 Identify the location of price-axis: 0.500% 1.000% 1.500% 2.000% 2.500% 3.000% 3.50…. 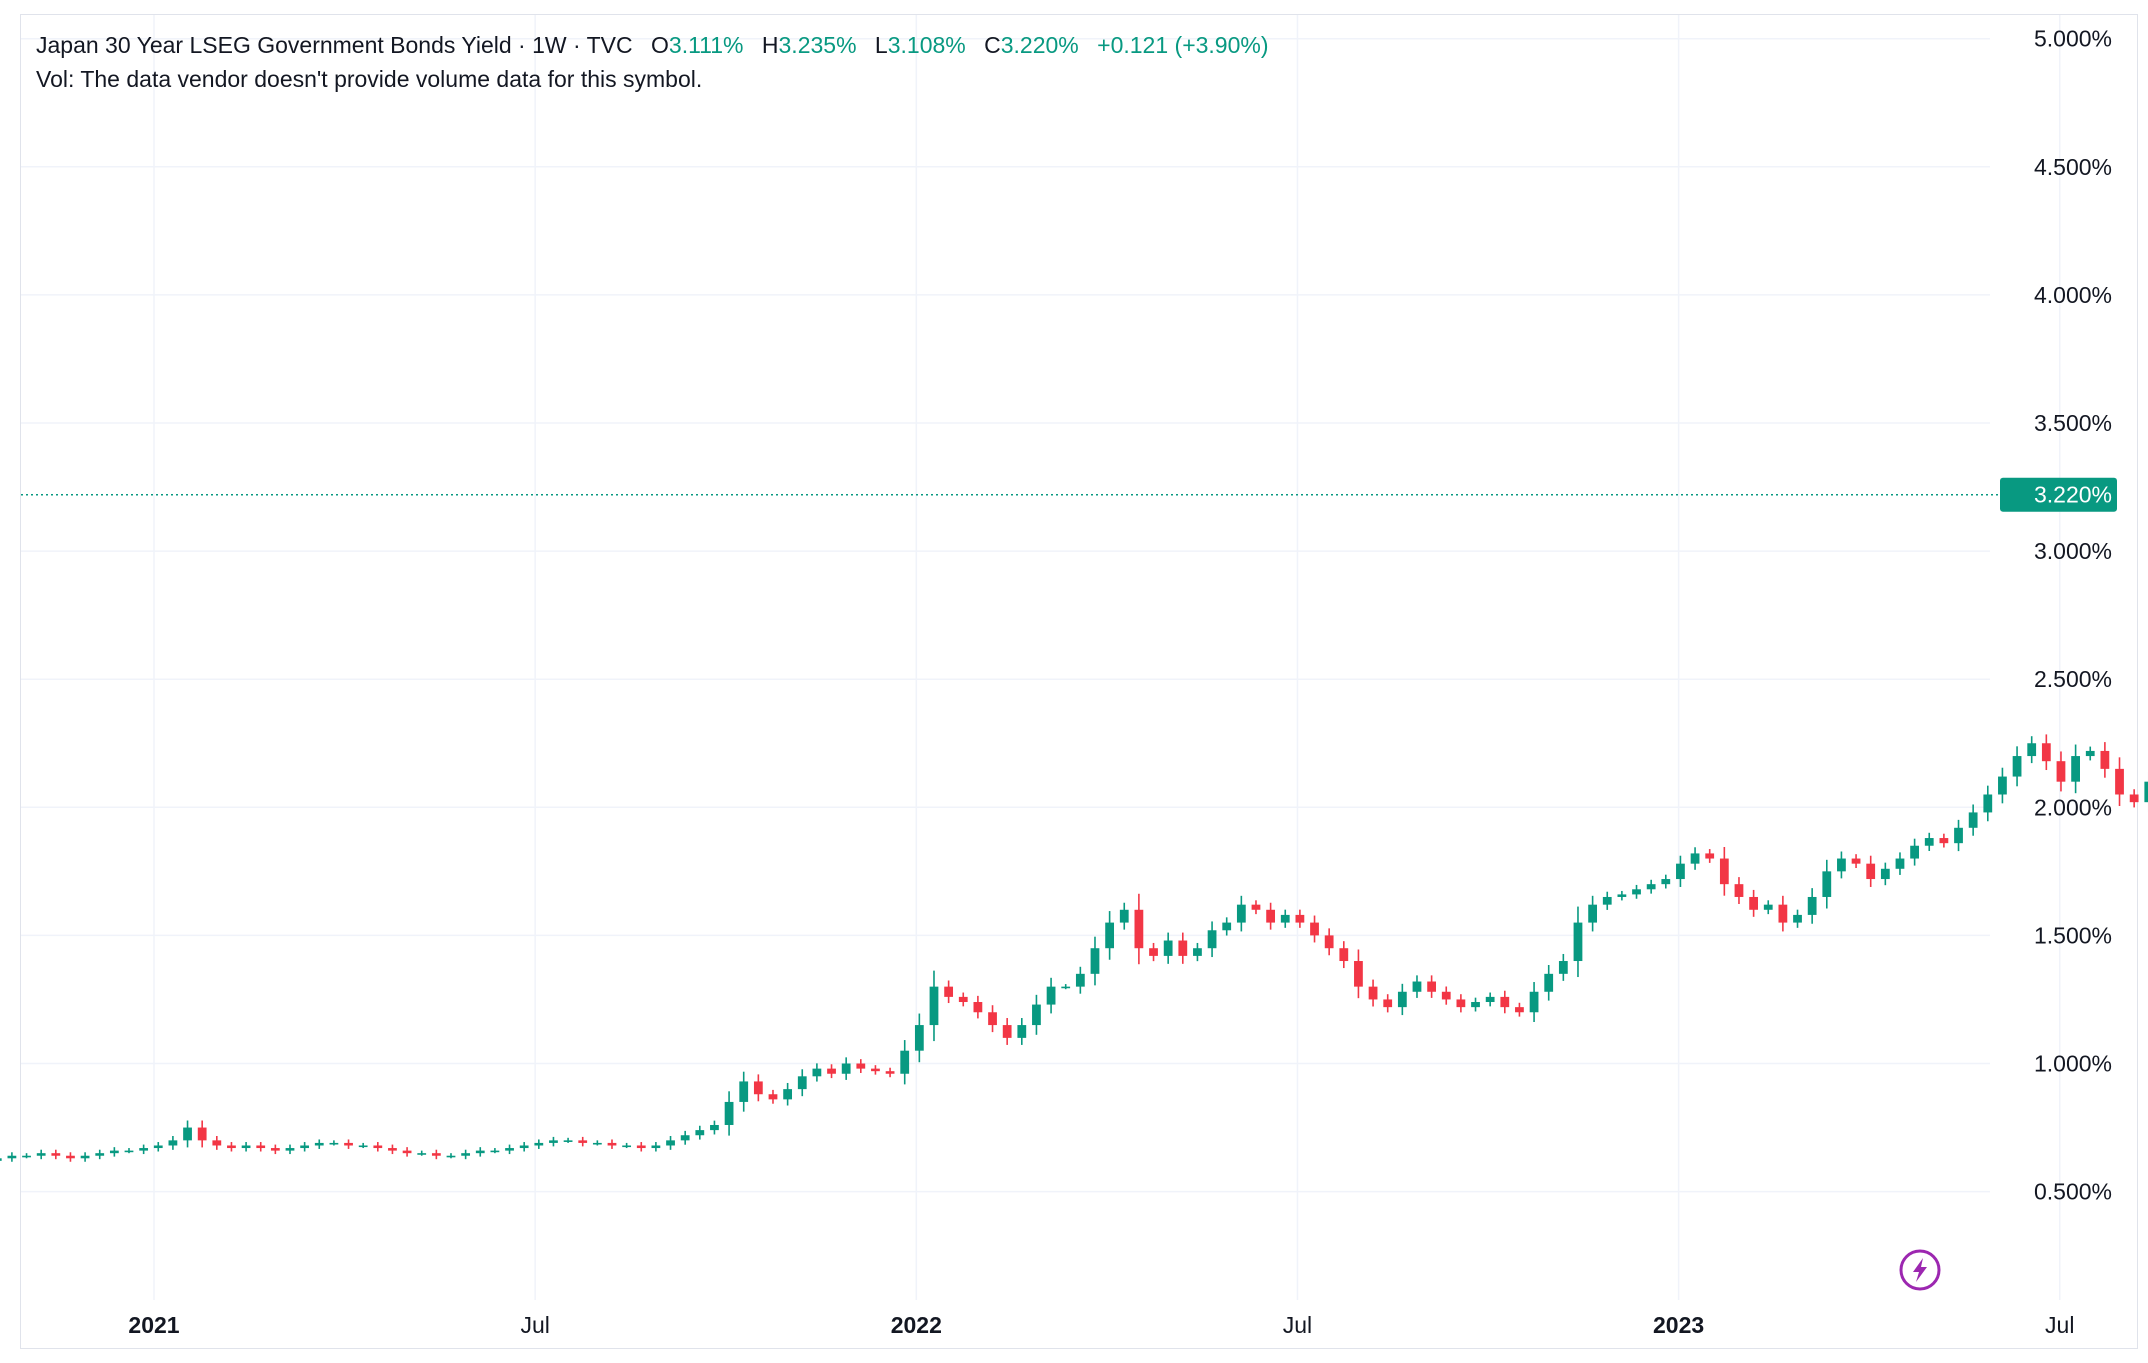
(2073, 615).